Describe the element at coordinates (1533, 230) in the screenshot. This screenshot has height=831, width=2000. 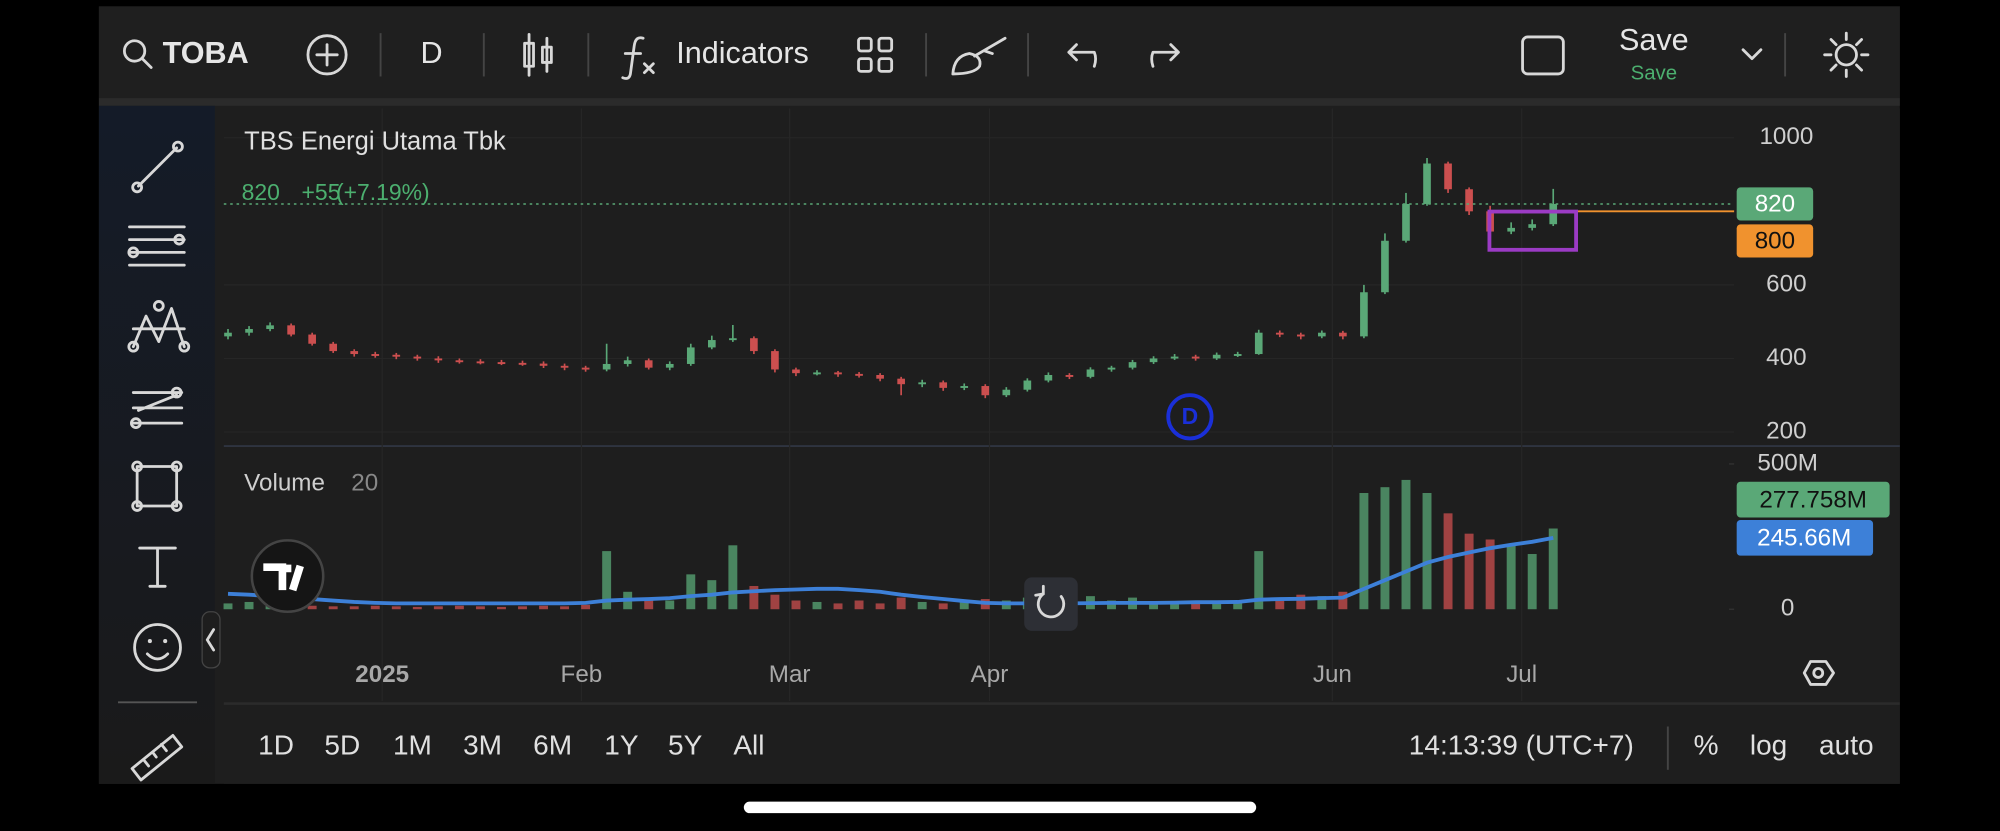
I see `drawn-rectangle` at that location.